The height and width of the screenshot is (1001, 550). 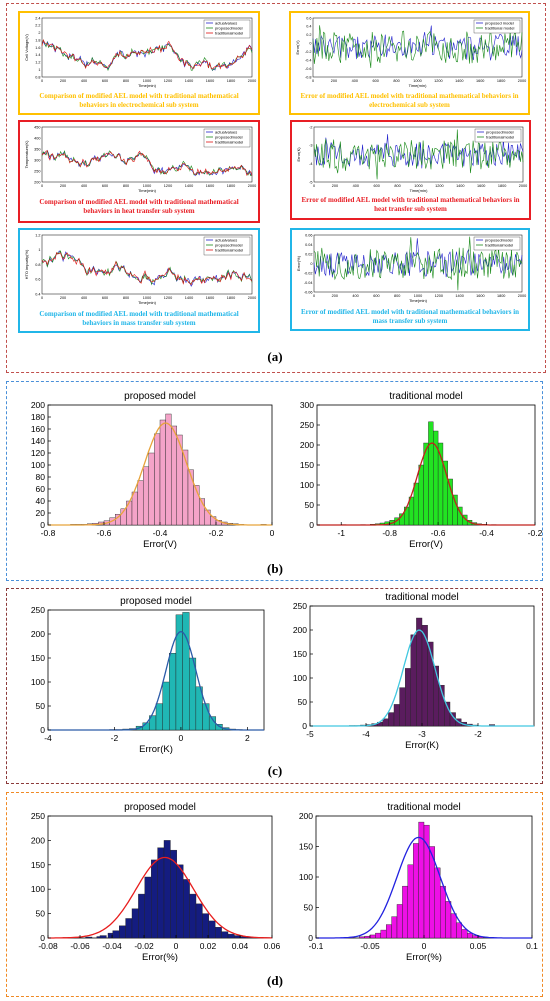 What do you see at coordinates (37, 40) in the screenshot?
I see `y-tick-label: 1.8` at bounding box center [37, 40].